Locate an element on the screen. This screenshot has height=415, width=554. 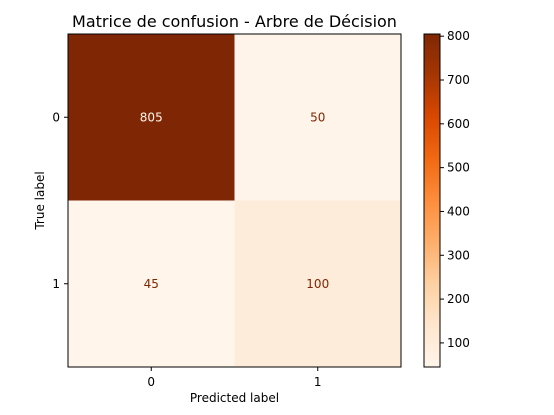
colorbar-tick-label: 500 is located at coordinates (458, 168).